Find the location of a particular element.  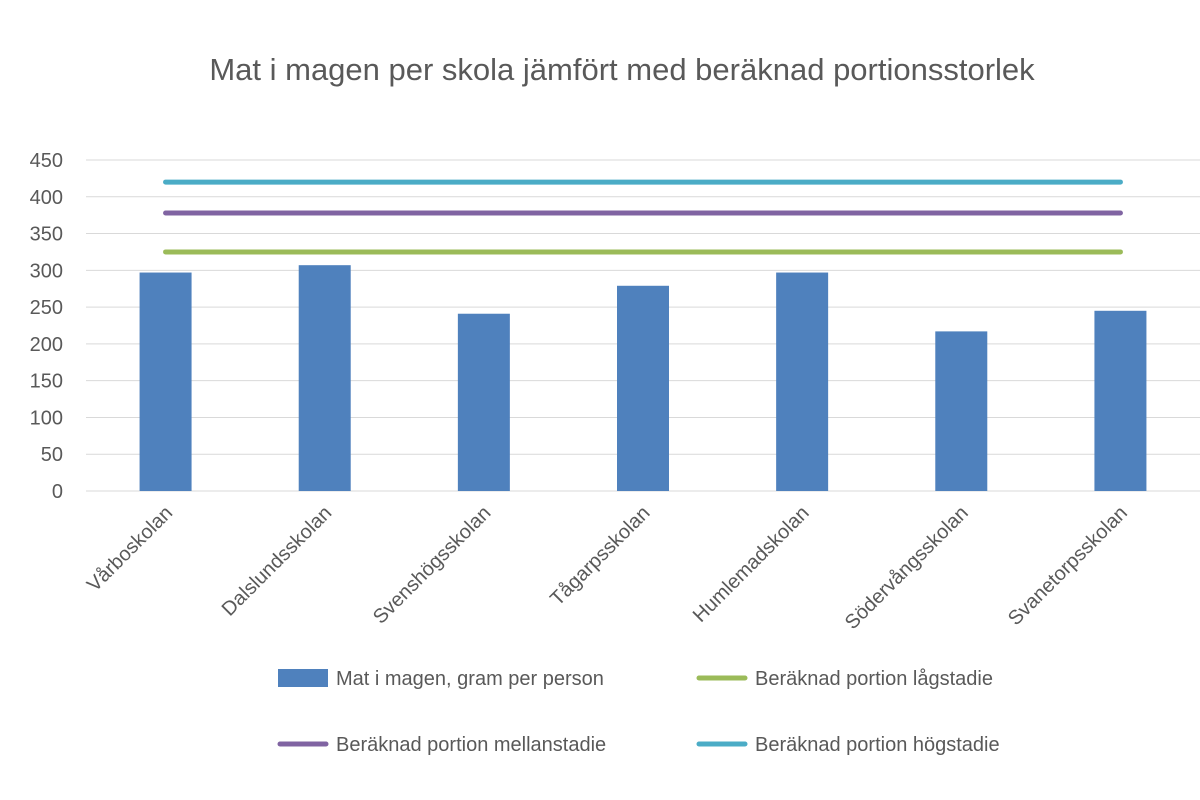

x-category-label: Tågarpsskolan is located at coordinates (600, 556).